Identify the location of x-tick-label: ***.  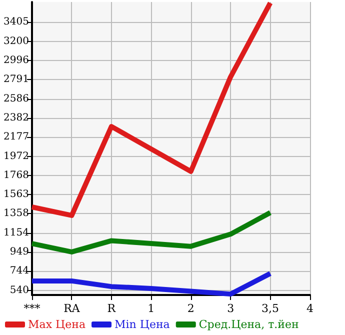
(32, 308).